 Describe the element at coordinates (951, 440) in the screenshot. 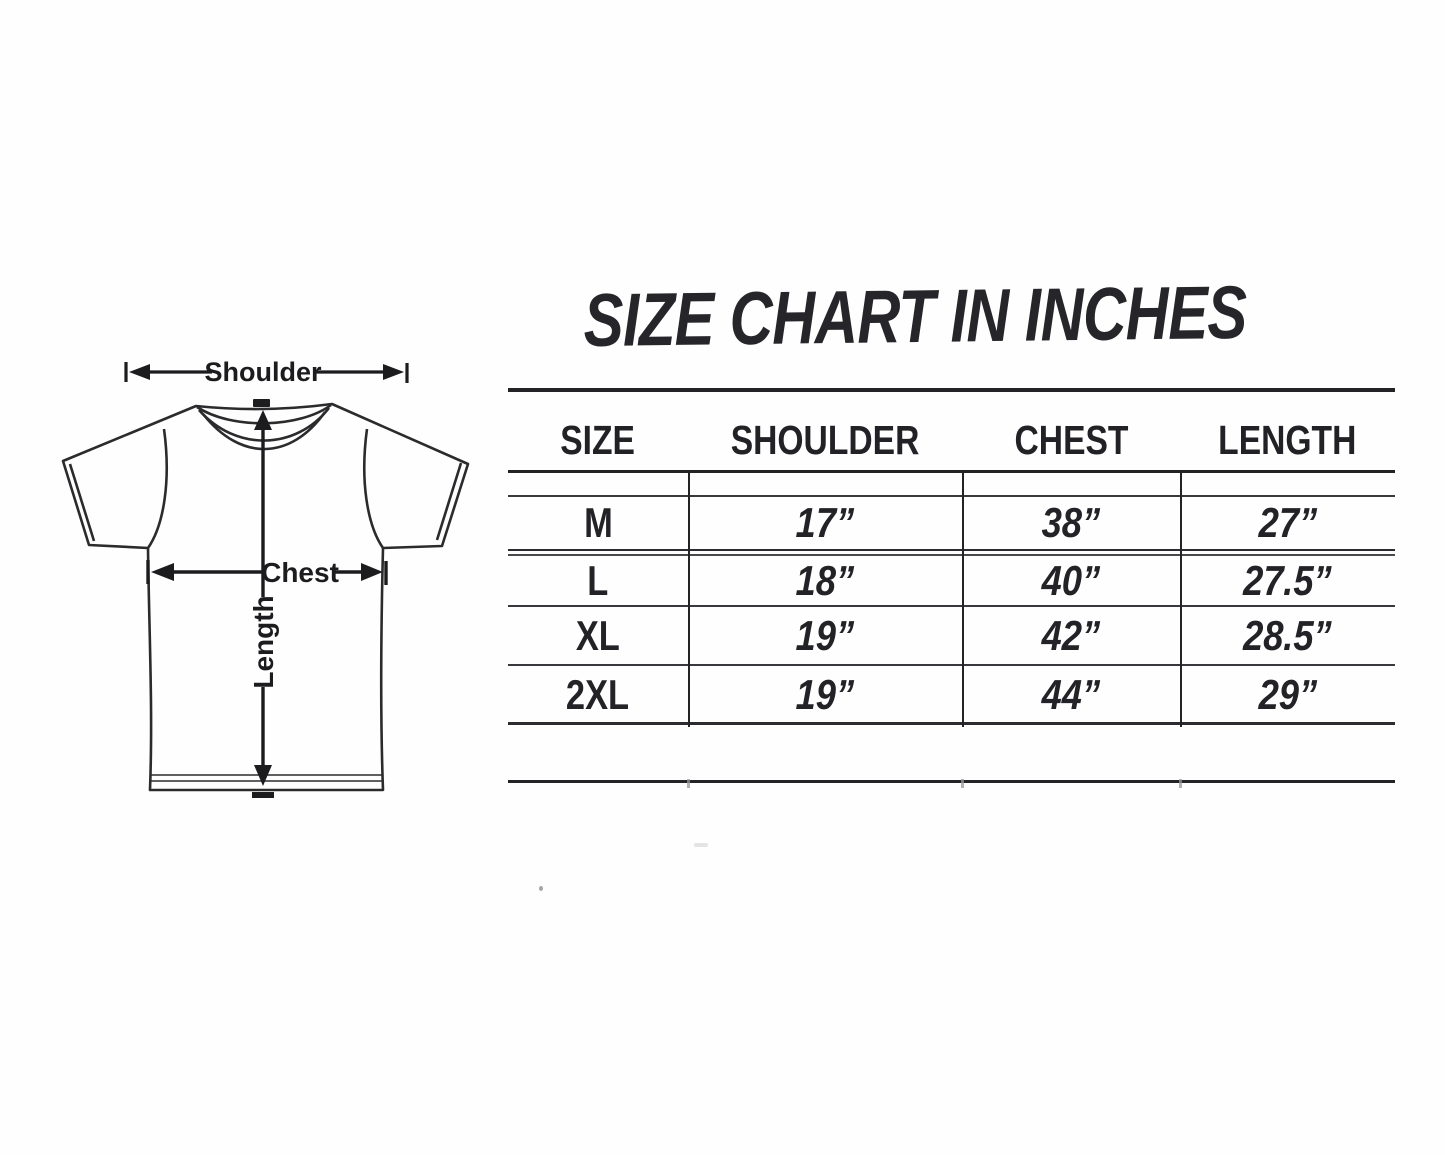

I see `table-header-row: SIZE SHOULDER CHEST LENGTH` at that location.